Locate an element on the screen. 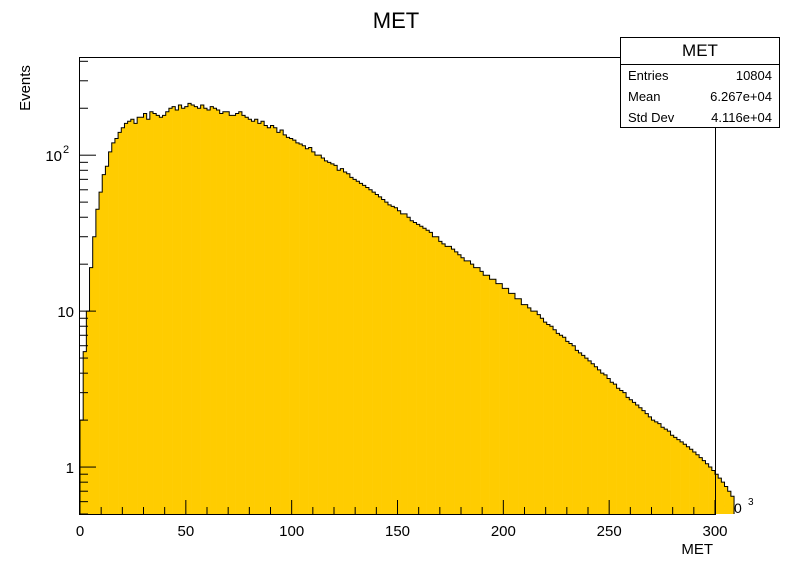 The width and height of the screenshot is (796, 572). x-tick-label: 50 is located at coordinates (185, 531).